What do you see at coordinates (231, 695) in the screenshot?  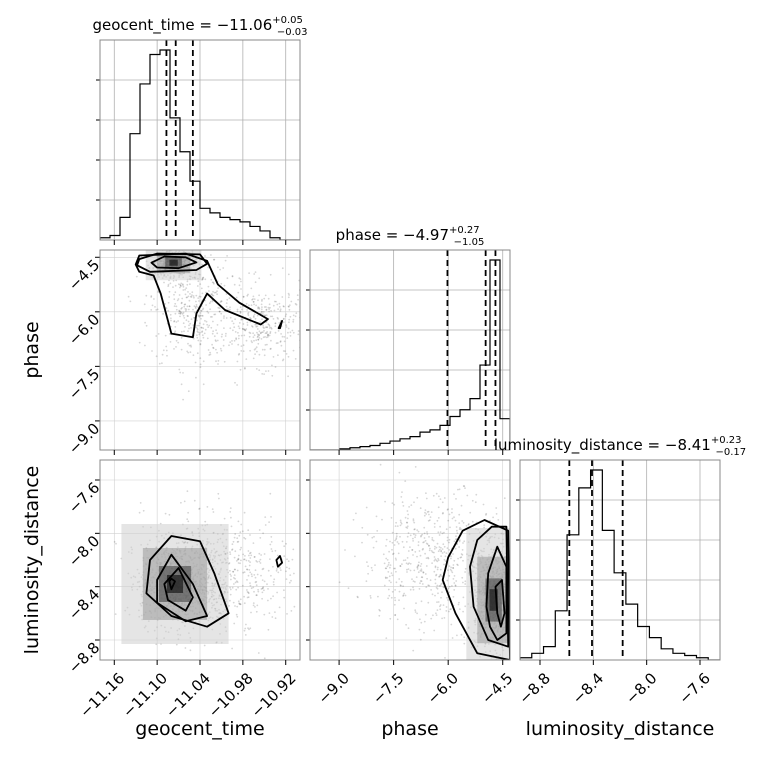 I see `x-tick-label: −10.98` at bounding box center [231, 695].